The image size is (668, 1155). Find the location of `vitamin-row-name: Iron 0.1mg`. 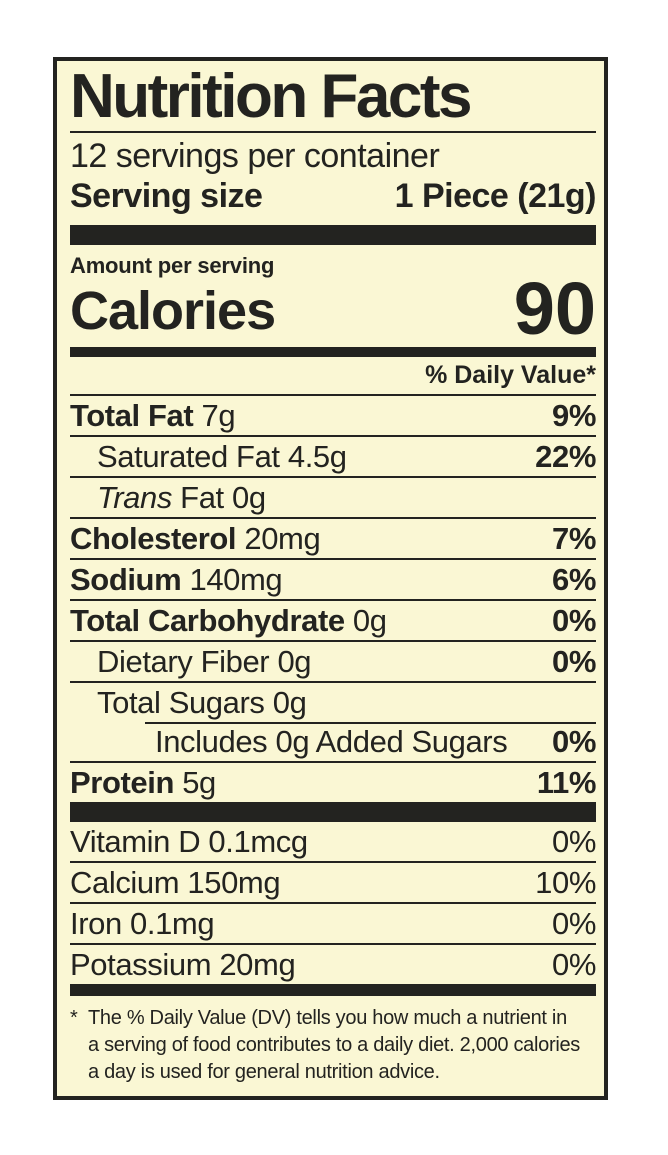

vitamin-row-name: Iron 0.1mg is located at coordinates (142, 923).